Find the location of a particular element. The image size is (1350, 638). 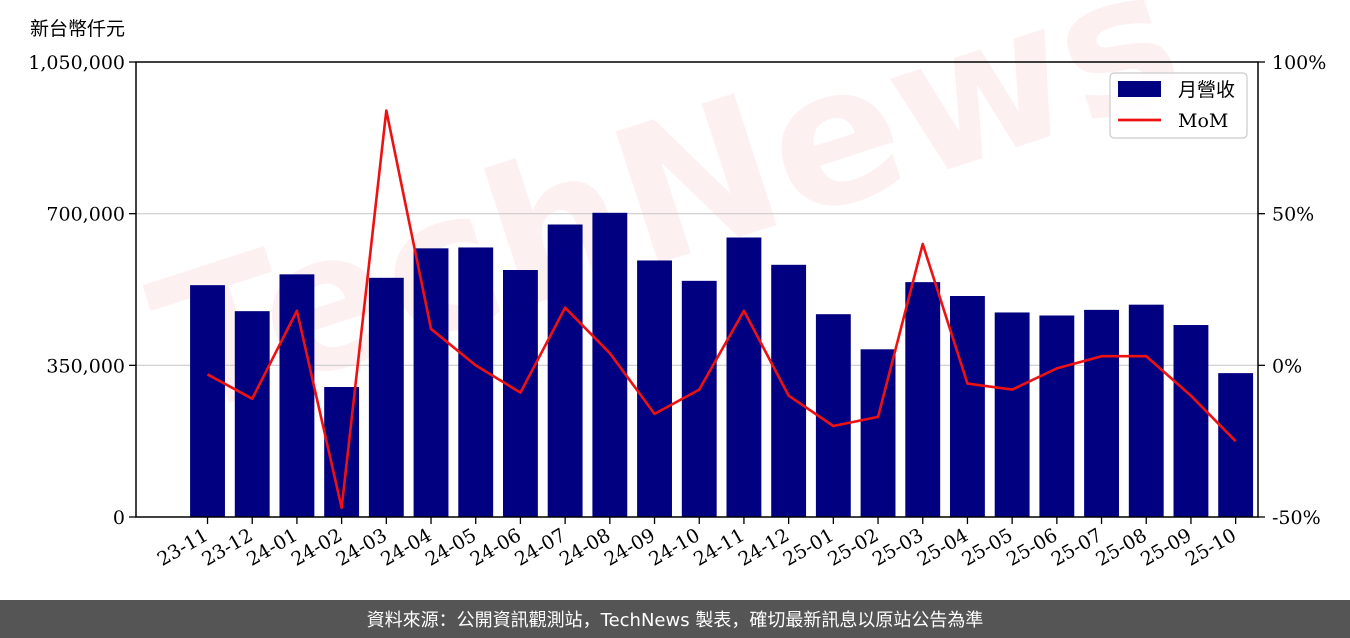

legend-label-line: MoM is located at coordinates (1203, 121).